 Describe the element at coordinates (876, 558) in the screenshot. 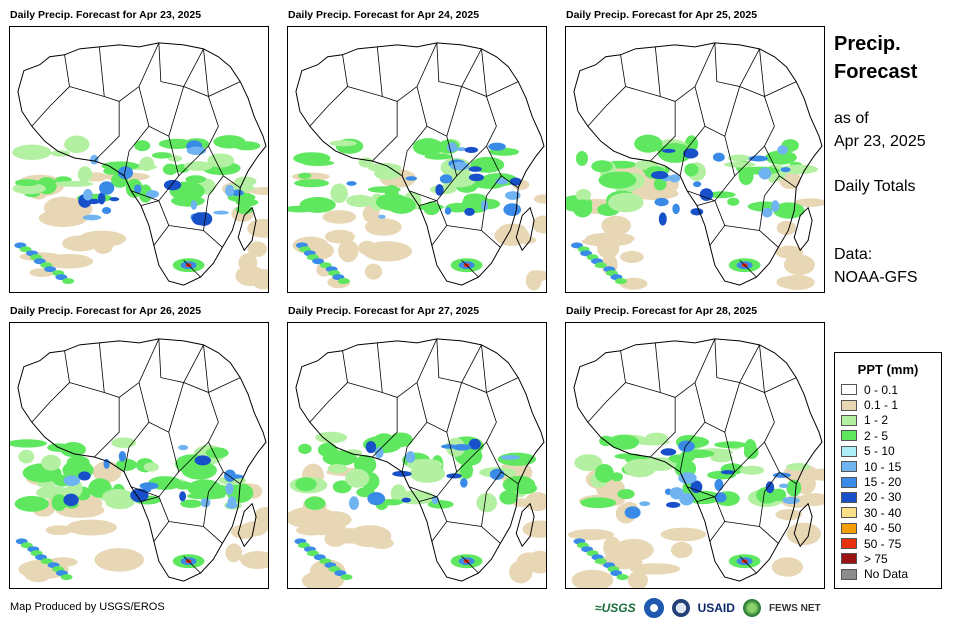

I see `legend-label: > 75` at that location.